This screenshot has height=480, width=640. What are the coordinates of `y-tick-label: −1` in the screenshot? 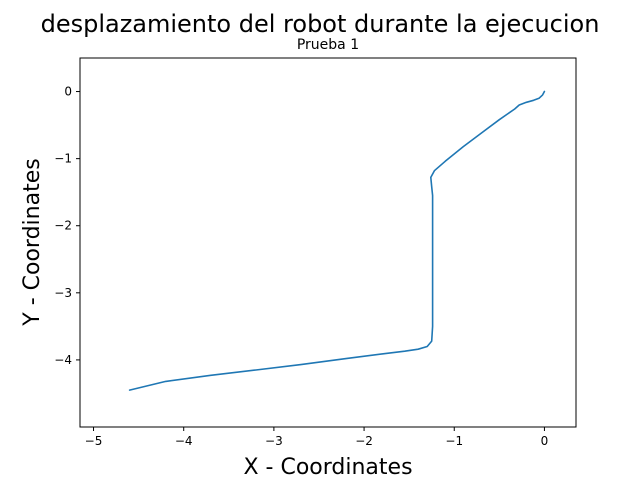 It's located at (63, 159).